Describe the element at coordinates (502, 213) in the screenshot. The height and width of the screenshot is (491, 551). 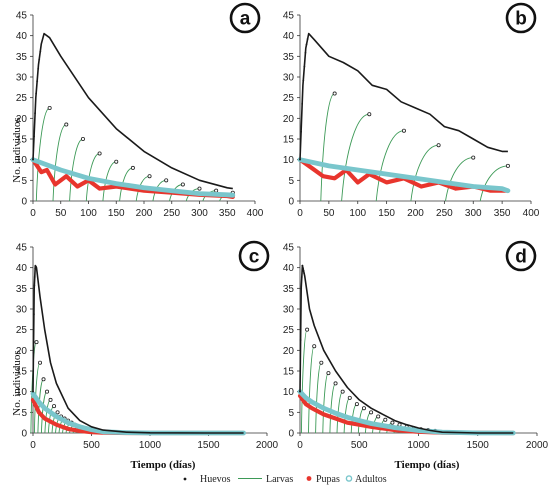
I see `panel-b-xtick-label: 350` at that location.